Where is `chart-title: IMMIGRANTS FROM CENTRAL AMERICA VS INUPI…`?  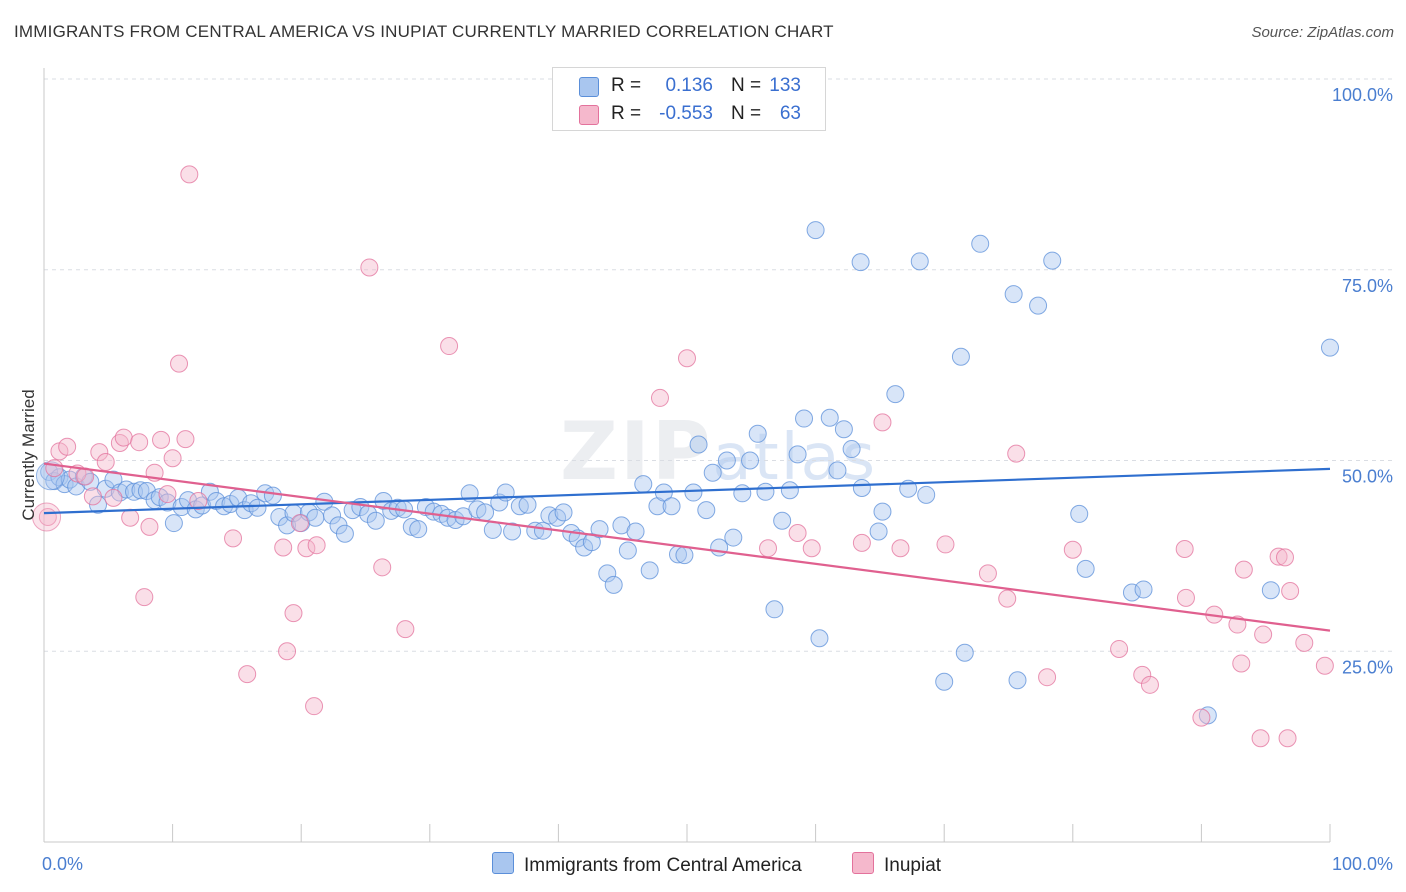
chart-title: IMMIGRANTS FROM CENTRAL AMERICA VS INUPI… is located at coordinates (424, 31).